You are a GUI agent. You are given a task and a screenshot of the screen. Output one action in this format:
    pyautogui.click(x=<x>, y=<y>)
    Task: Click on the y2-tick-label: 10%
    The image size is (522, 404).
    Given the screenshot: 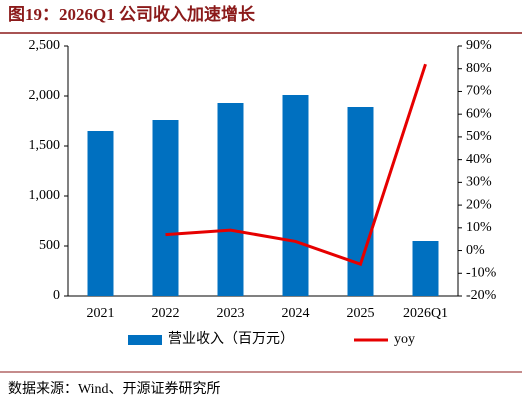 What is the action you would take?
    pyautogui.click(x=479, y=227)
    